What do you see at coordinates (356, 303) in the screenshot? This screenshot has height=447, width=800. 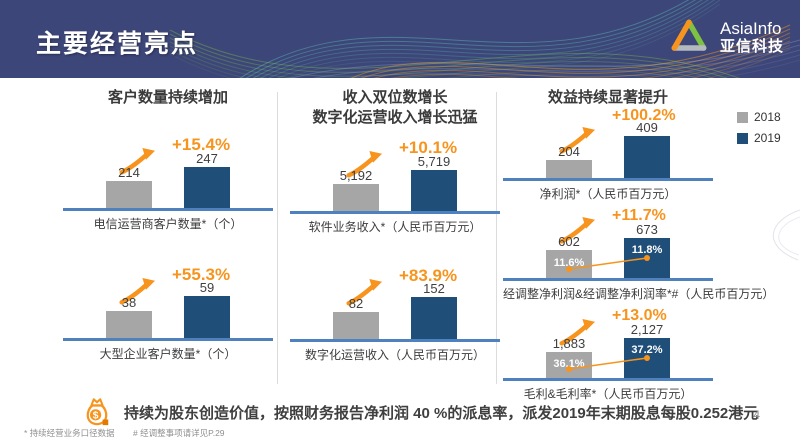 I see `value-label-2018: 82` at bounding box center [356, 303].